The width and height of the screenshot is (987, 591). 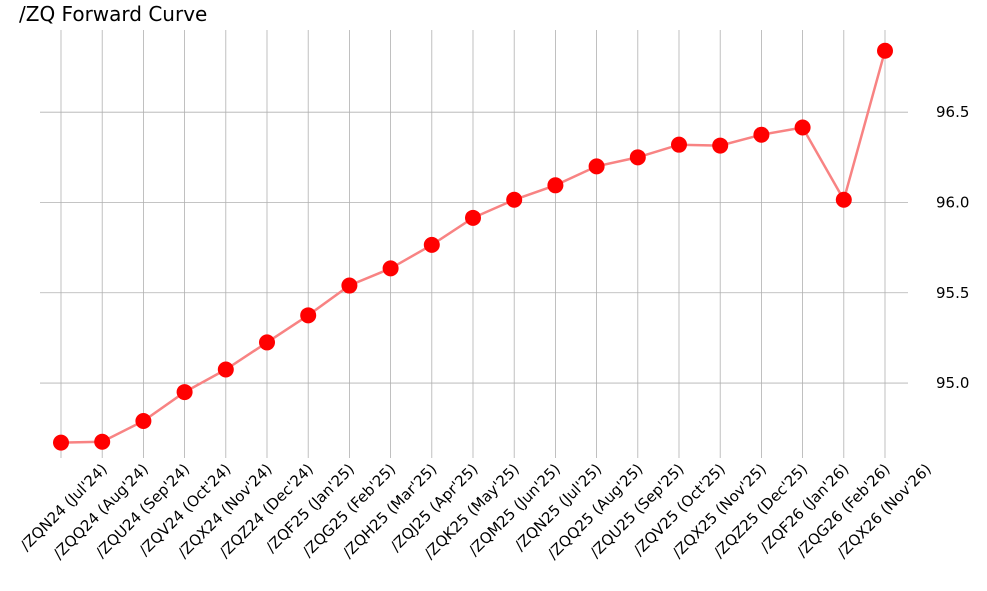 What do you see at coordinates (952, 112) in the screenshot?
I see `y-tick-label: 96.5` at bounding box center [952, 112].